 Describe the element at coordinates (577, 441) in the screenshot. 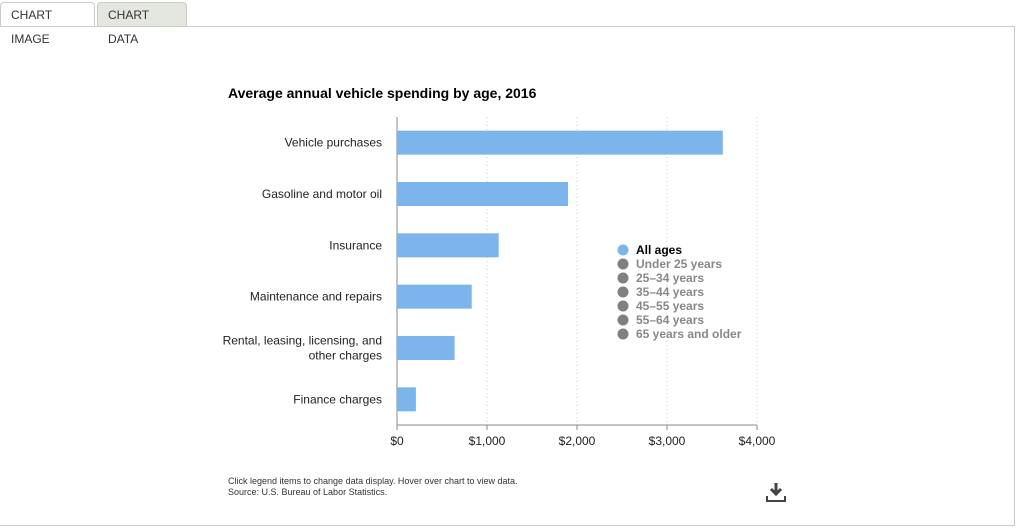

I see `x-tick-label: $2,000` at that location.